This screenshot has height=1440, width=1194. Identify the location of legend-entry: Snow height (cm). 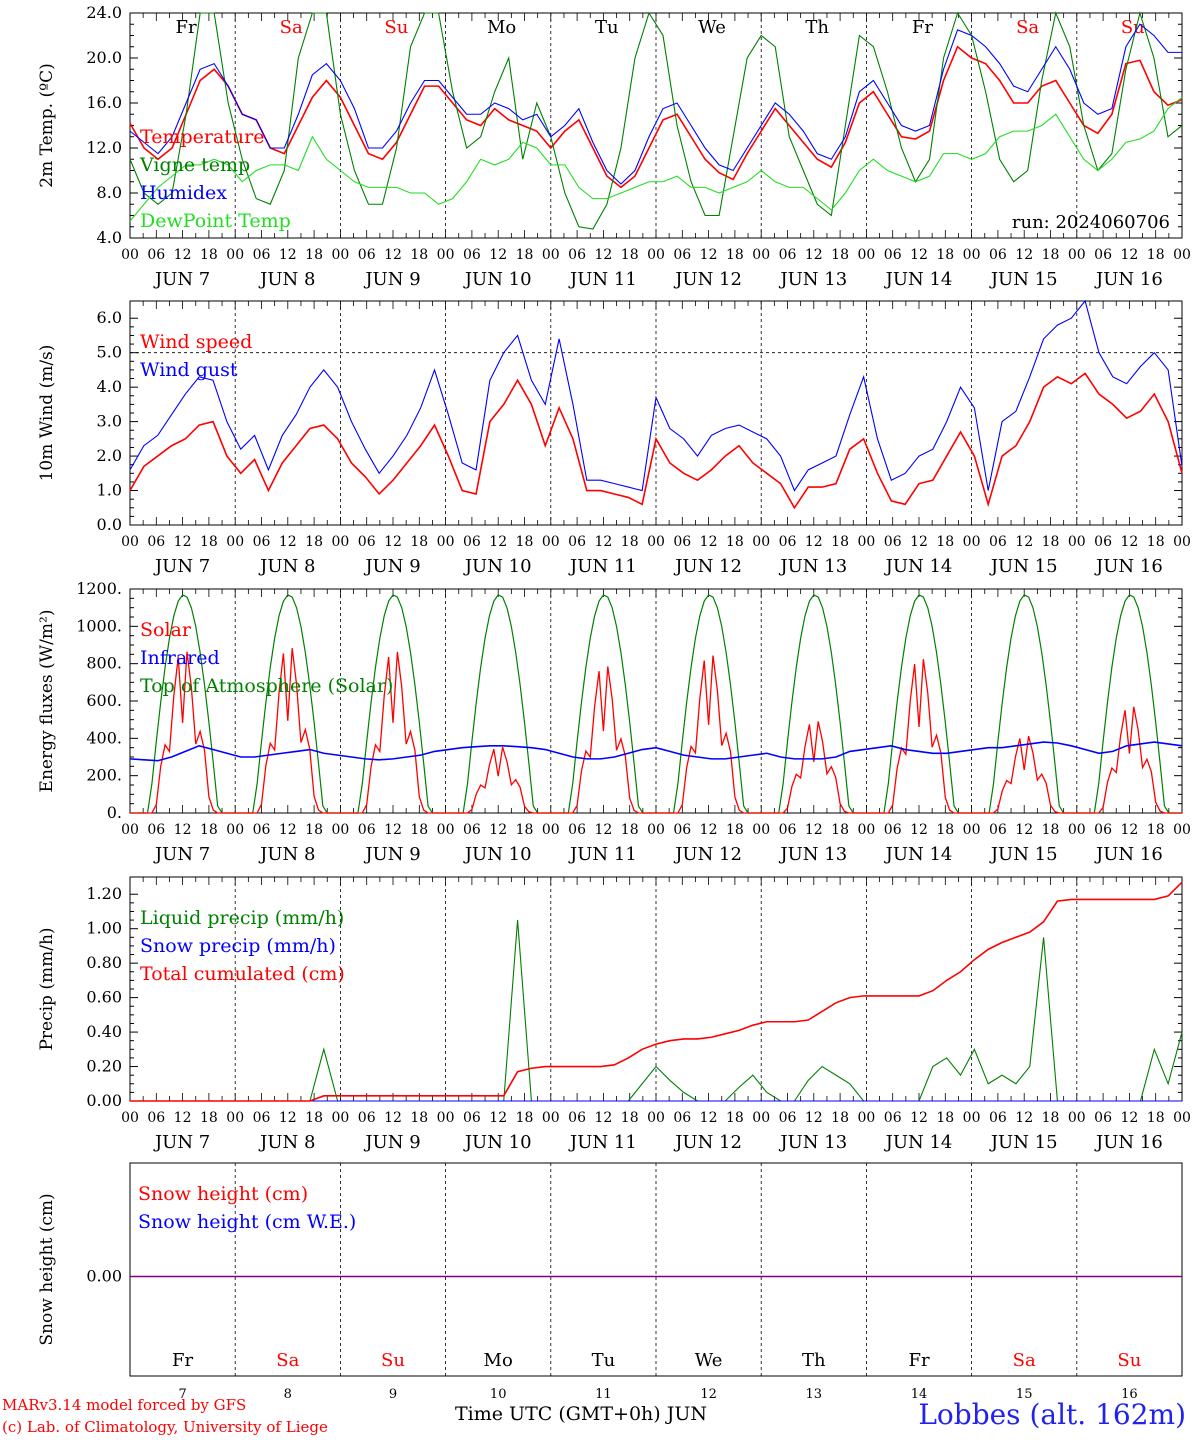
(223, 1194).